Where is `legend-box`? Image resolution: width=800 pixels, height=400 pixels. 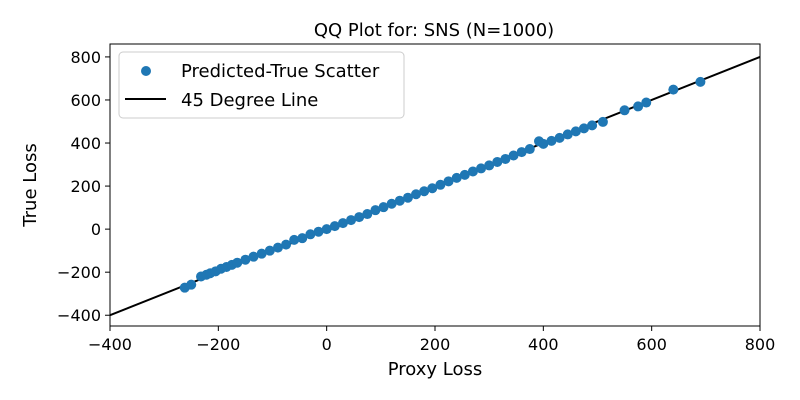
legend-box is located at coordinates (261, 85).